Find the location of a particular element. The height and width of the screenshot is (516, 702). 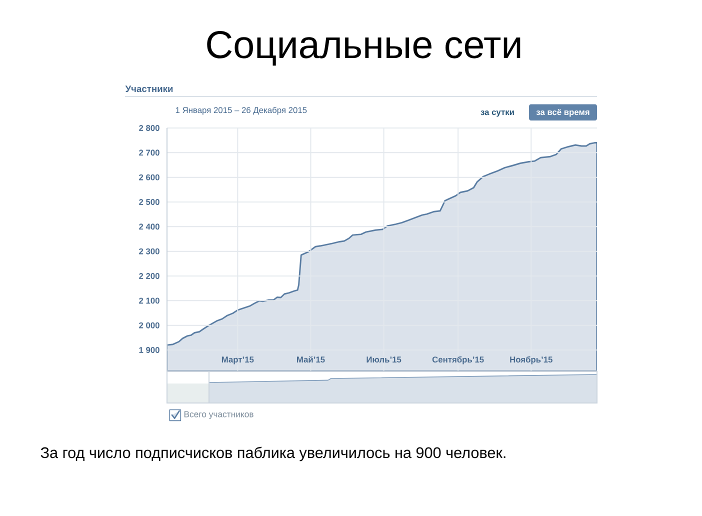

y-tick-label: 1 900 is located at coordinates (149, 350).